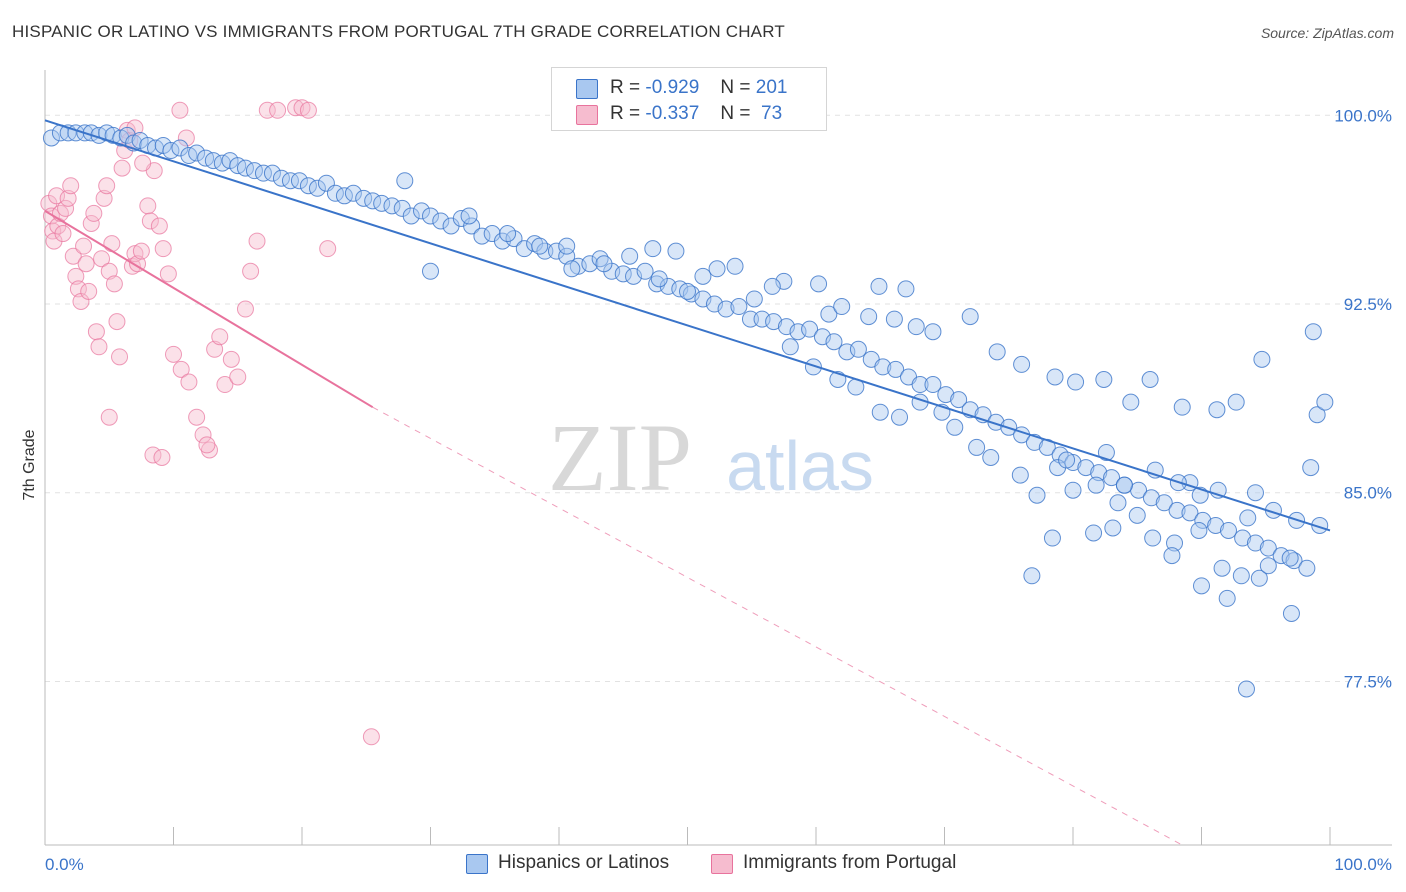  What do you see at coordinates (1368, 493) in the screenshot?
I see `y-tick-label: 85.0%` at bounding box center [1368, 493].